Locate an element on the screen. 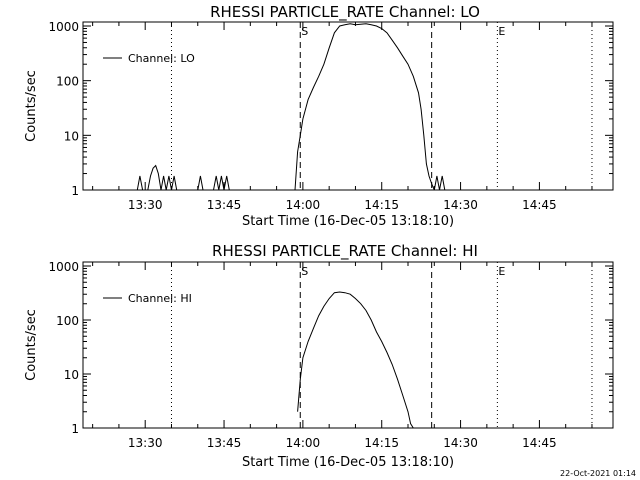  footer-timestamp: 22-Oct-2021 01:14 is located at coordinates (598, 473).